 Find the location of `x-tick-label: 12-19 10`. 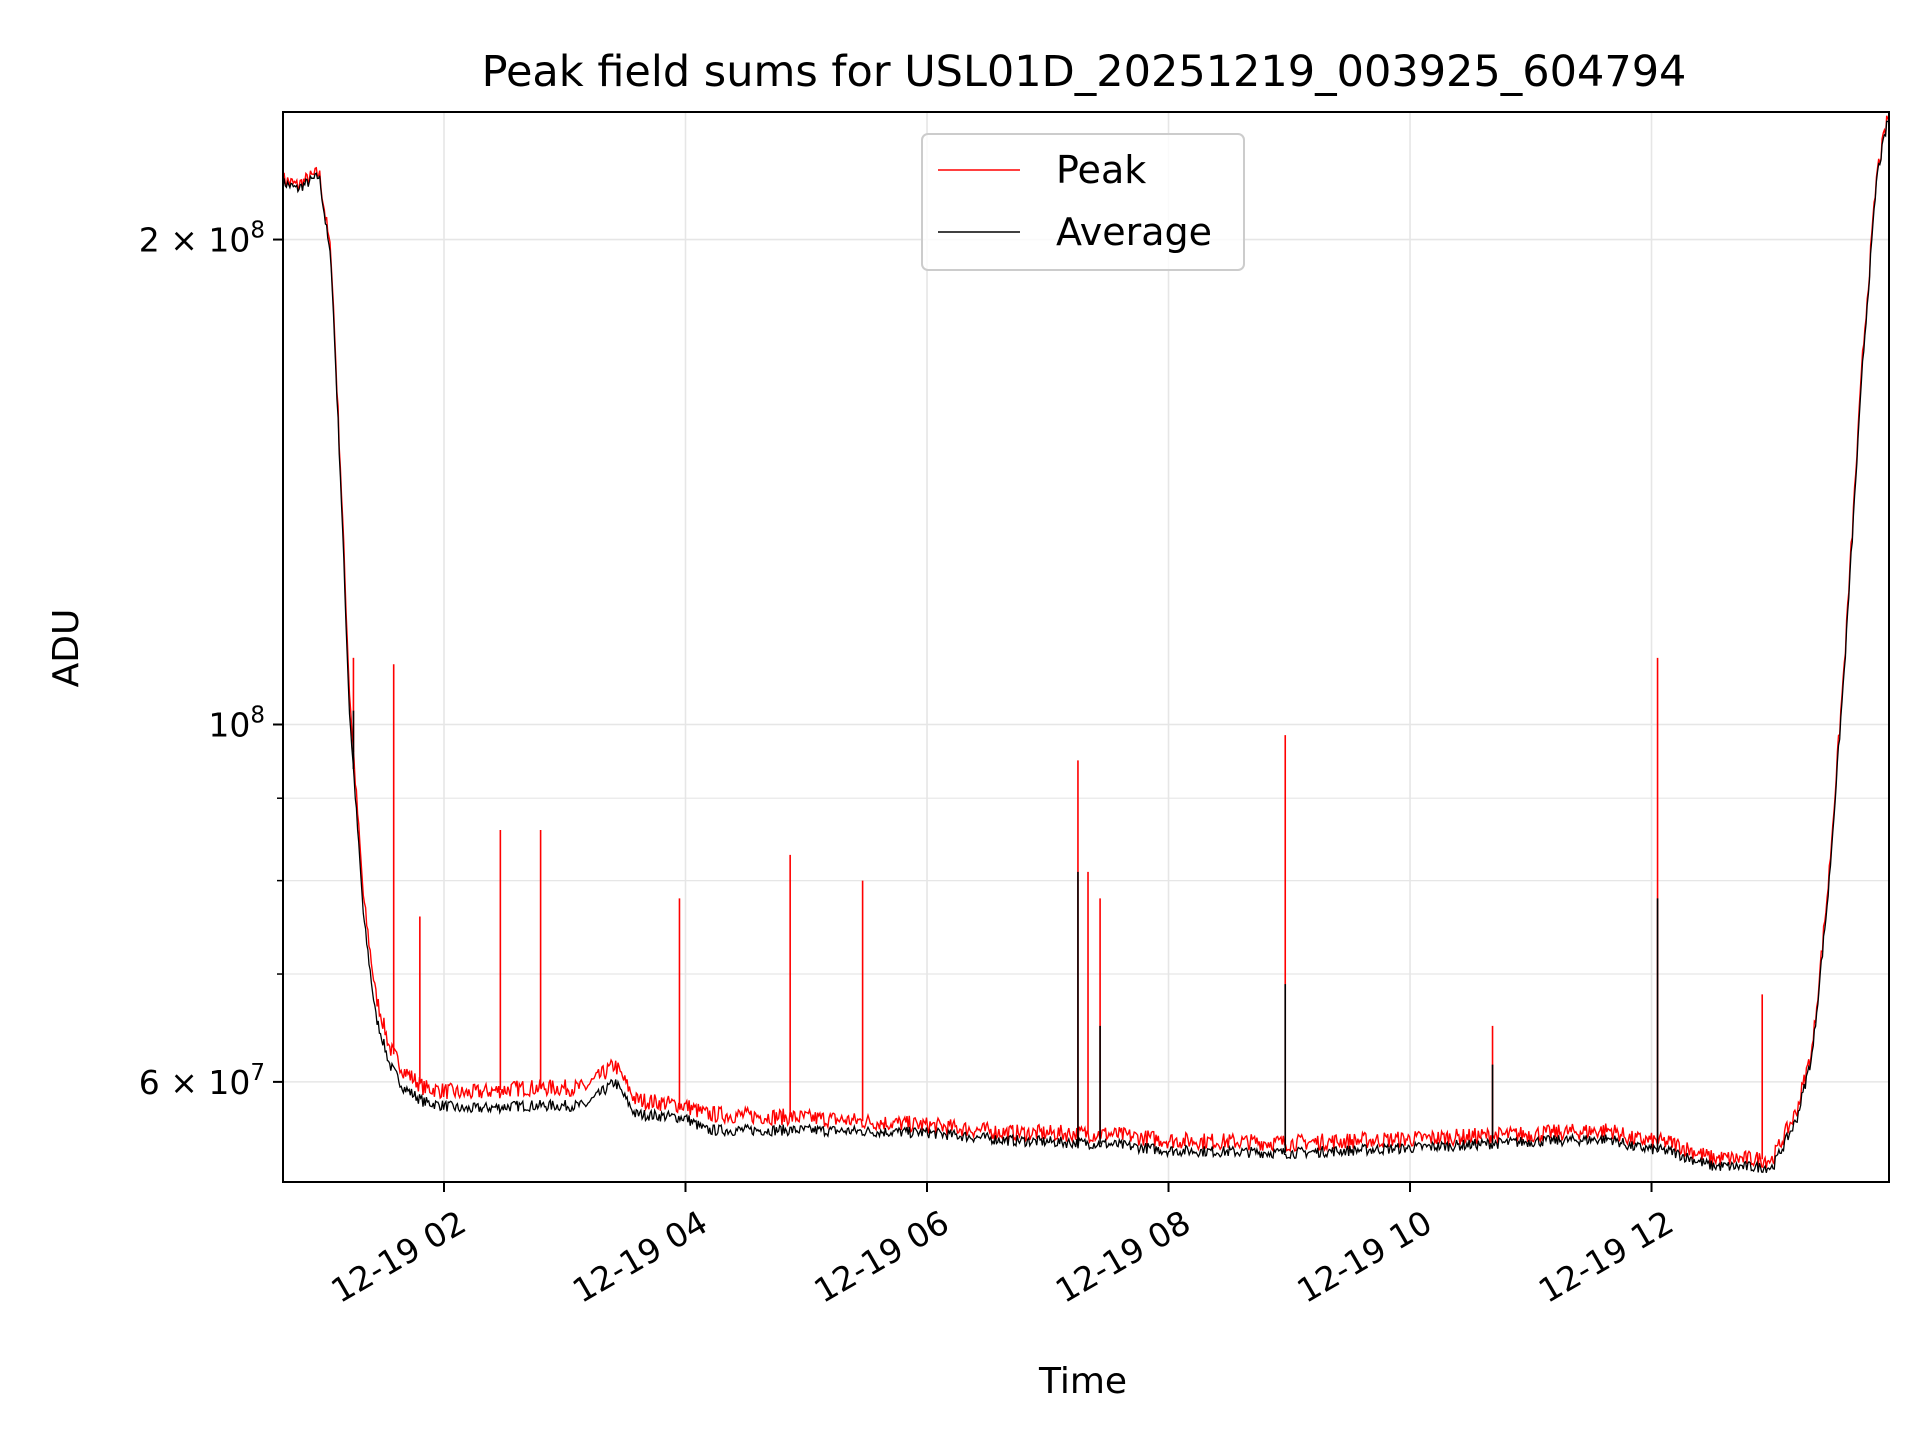

x-tick-label: 12-19 10 is located at coordinates (1364, 1257).